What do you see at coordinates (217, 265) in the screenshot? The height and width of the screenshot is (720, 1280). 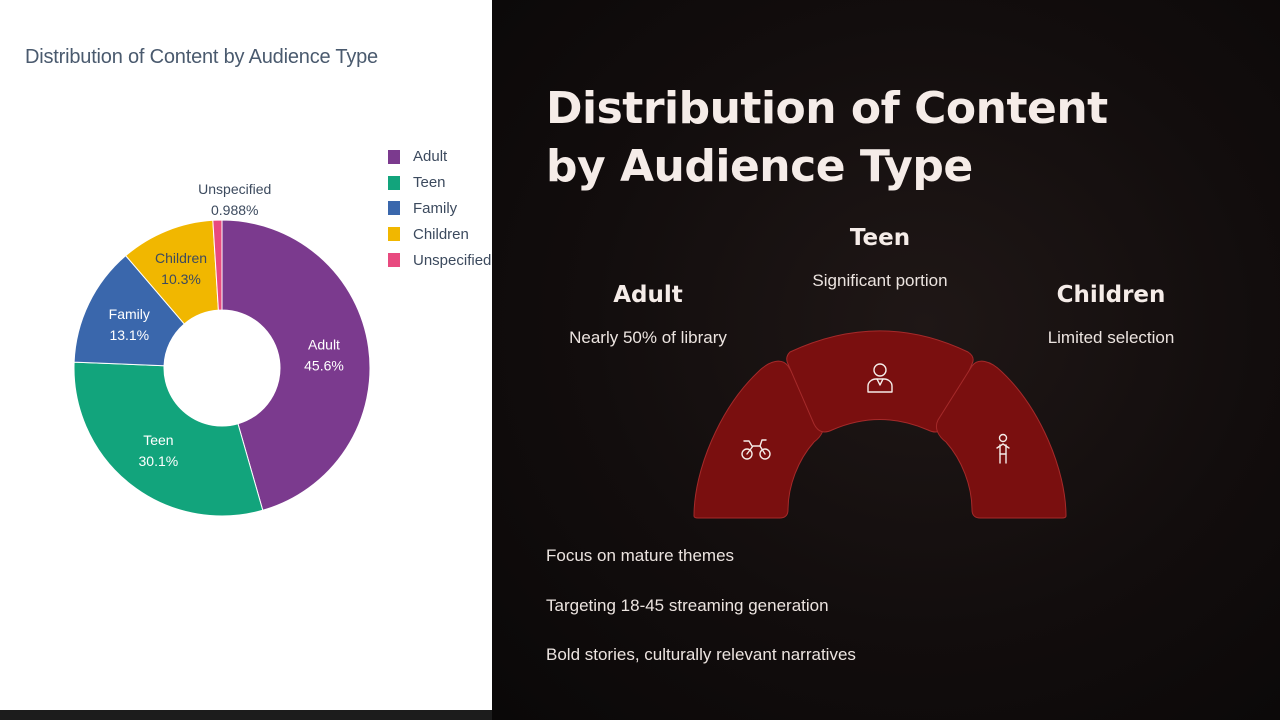 I see `donut-slice-unspecified` at bounding box center [217, 265].